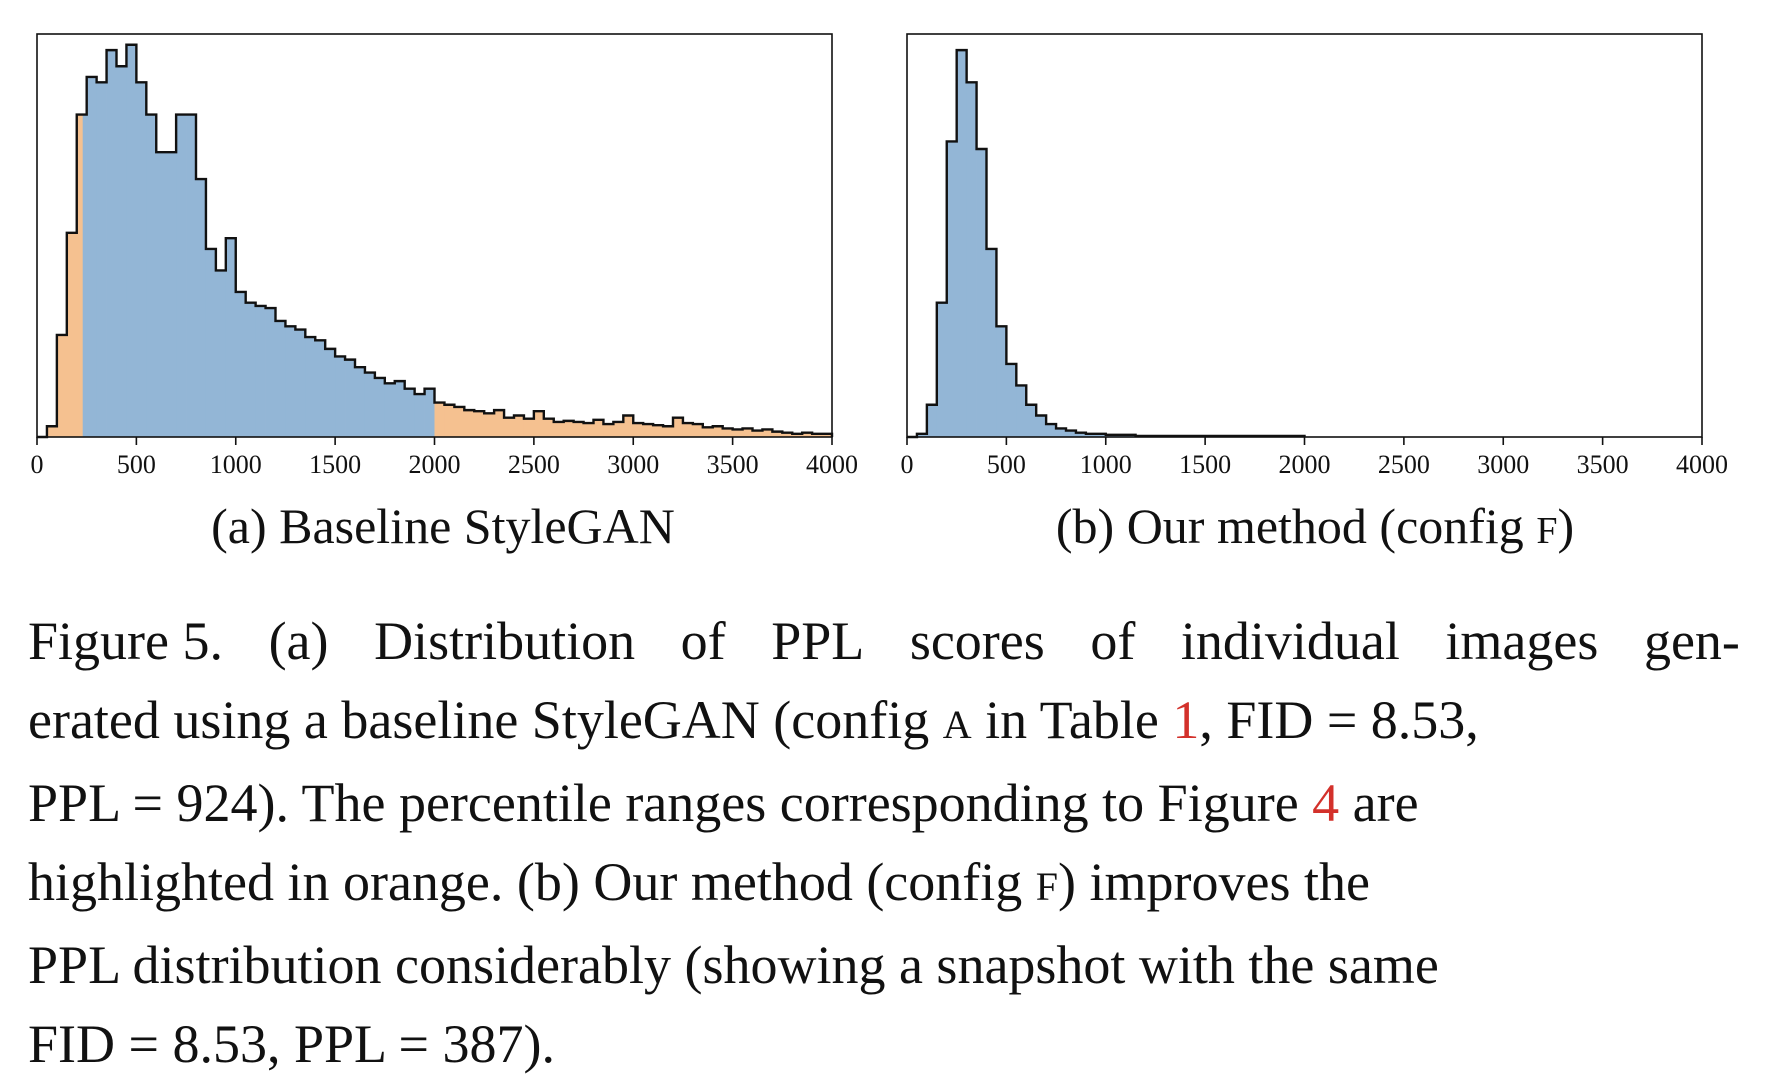  What do you see at coordinates (1106, 464) in the screenshot?
I see `x-tick-label: 1000` at bounding box center [1106, 464].